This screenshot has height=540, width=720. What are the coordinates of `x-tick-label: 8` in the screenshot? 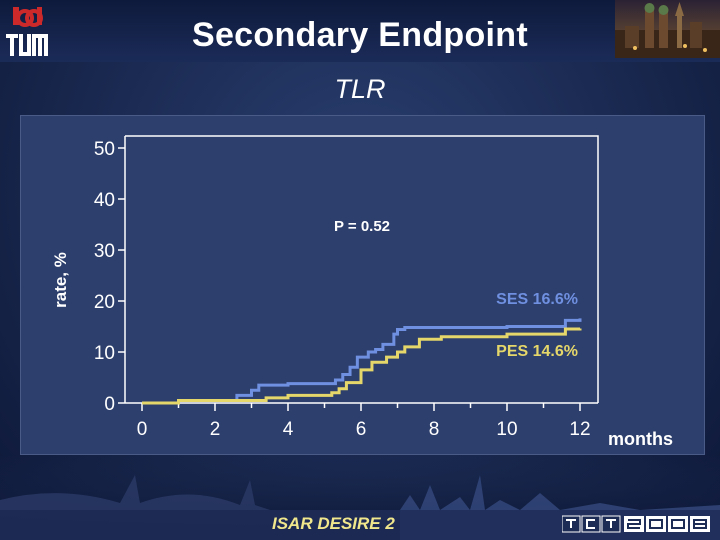 It's located at (434, 429).